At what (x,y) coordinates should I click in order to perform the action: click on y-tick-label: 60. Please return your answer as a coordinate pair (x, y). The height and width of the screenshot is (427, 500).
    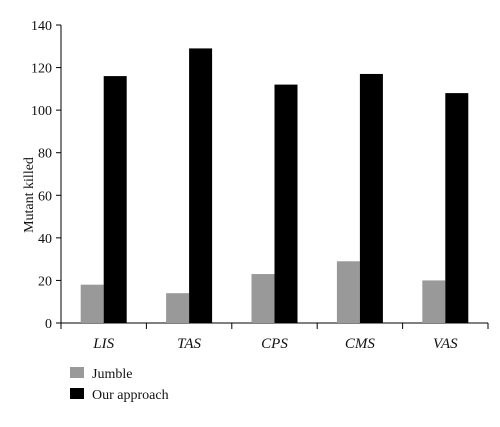
    Looking at the image, I should click on (45, 196).